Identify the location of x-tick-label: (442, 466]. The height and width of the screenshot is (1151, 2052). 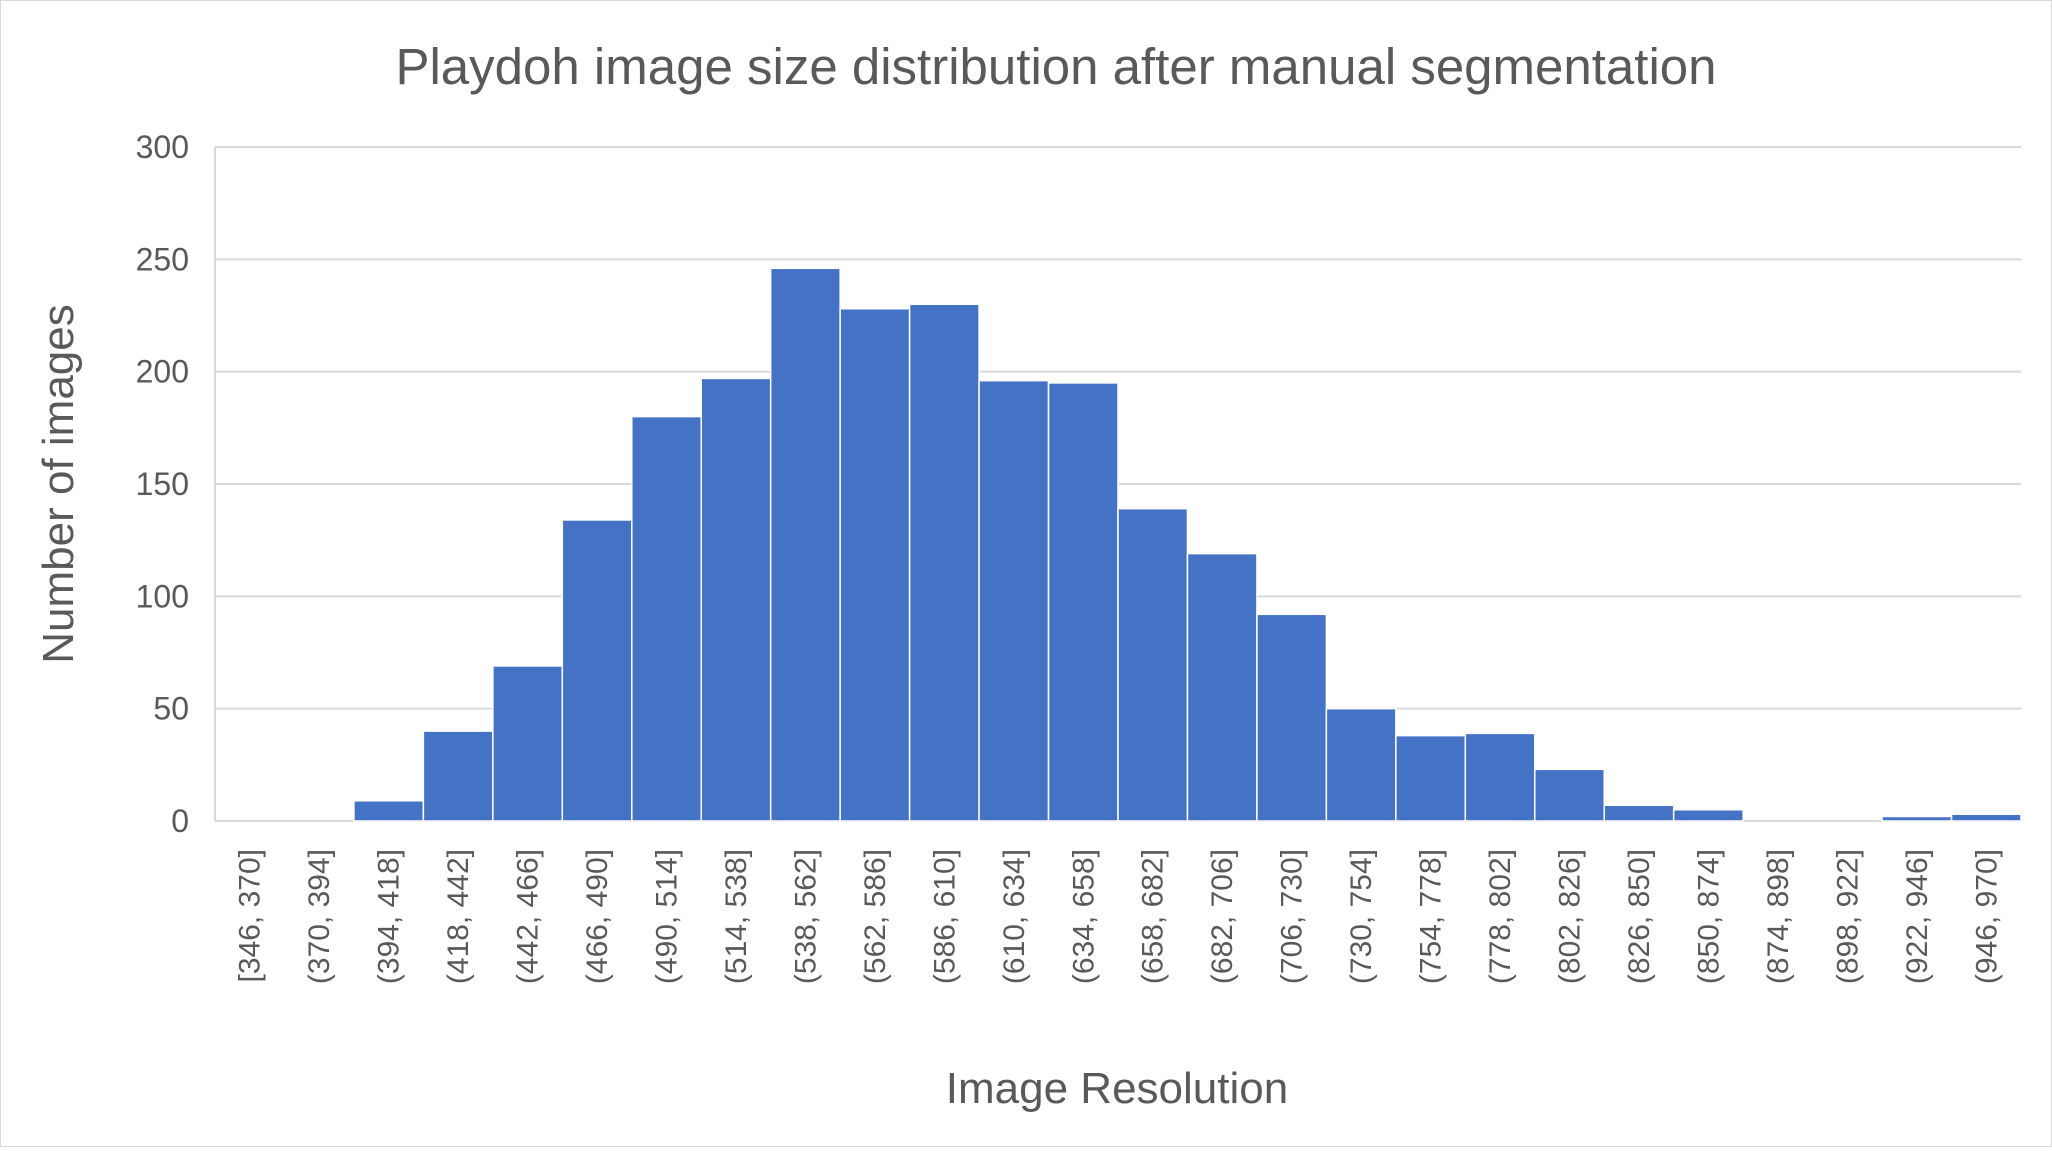
(528, 916).